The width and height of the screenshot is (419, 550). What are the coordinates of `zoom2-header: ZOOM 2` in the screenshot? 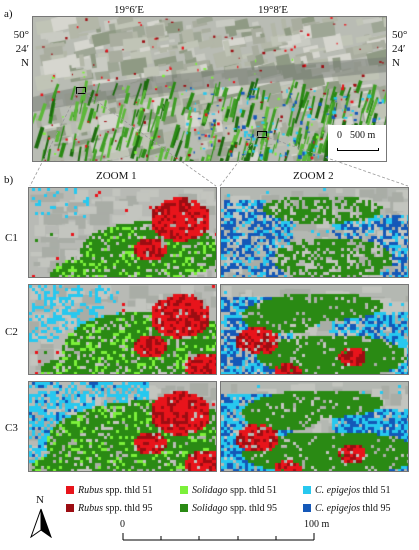 It's located at (313, 176).